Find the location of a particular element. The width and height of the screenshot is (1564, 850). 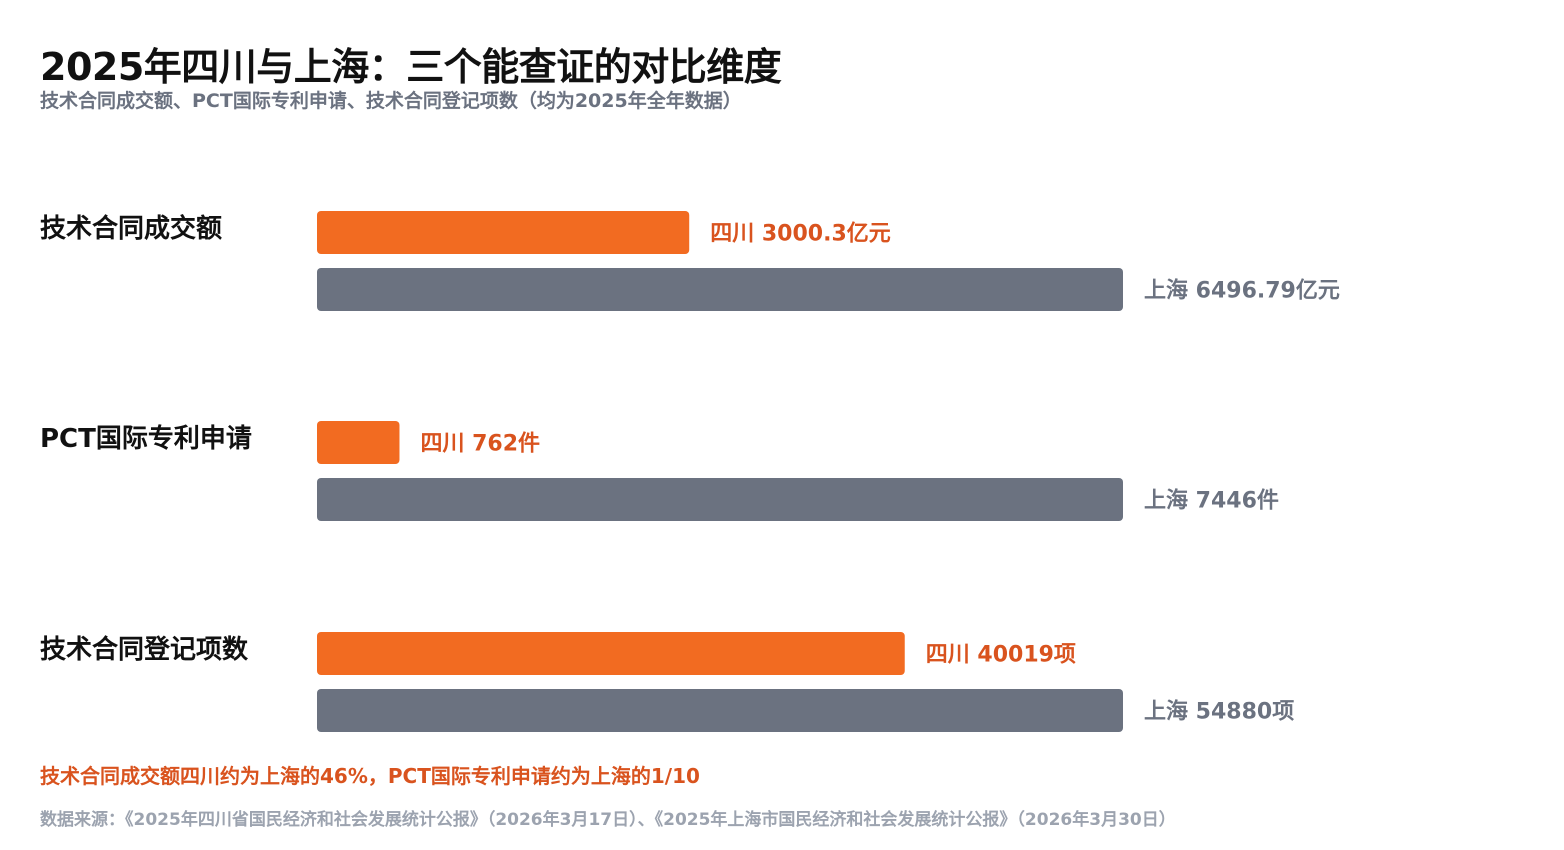

data-label-shanghai: 上海 6496.79亿元 is located at coordinates (1242, 291).